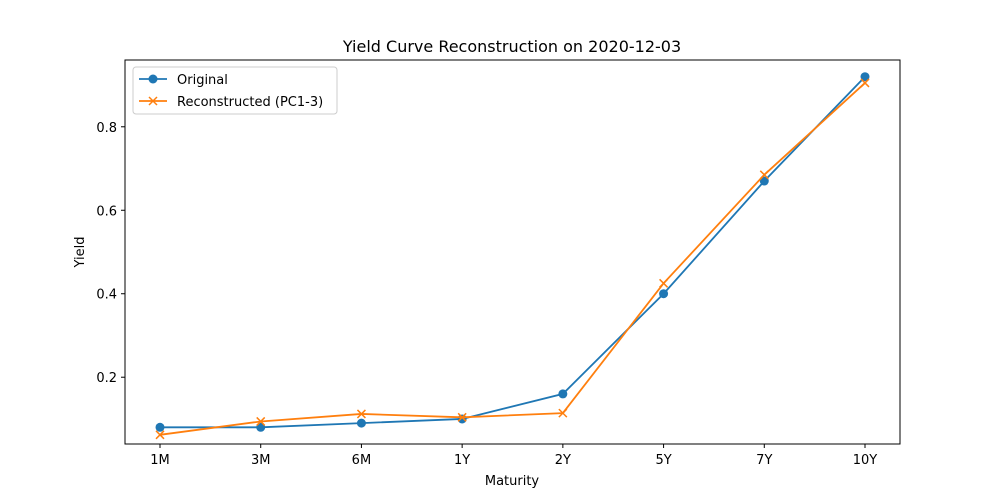 Image resolution: width=1000 pixels, height=500 pixels. I want to click on legend-label: Reconstructed (PC1-3), so click(250, 102).